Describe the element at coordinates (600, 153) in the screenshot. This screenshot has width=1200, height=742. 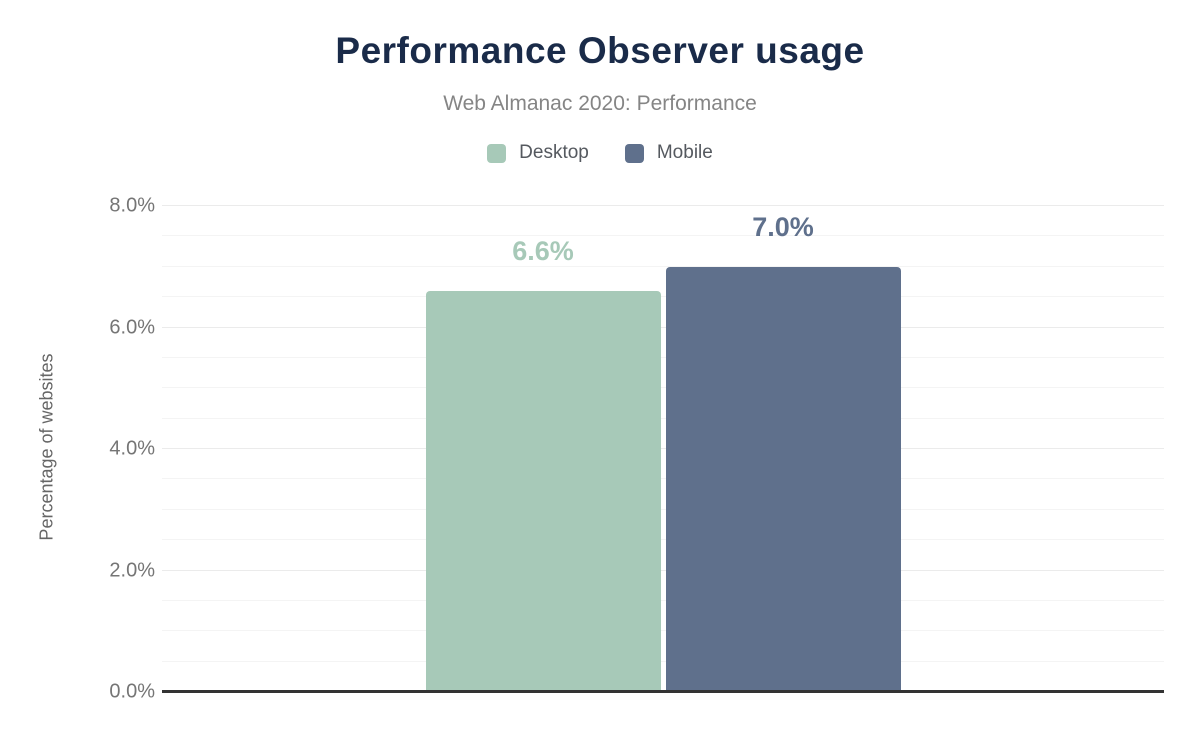
I see `chart-legend: Desktop Mobile` at that location.